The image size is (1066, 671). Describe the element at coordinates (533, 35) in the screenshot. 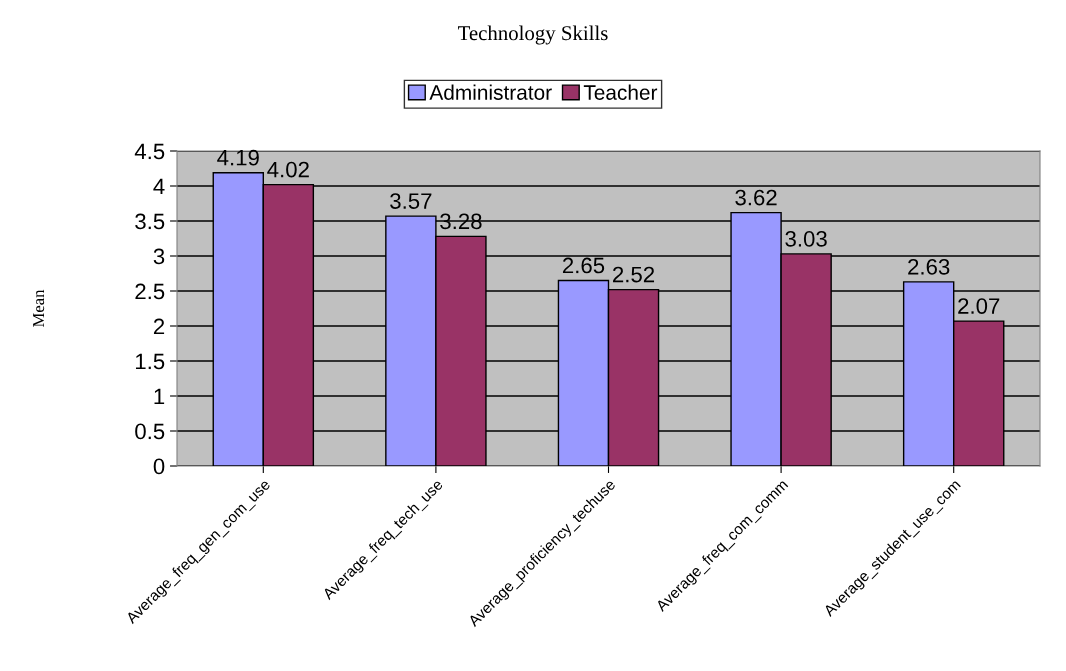

I see `chart-title: Technology Skills` at that location.